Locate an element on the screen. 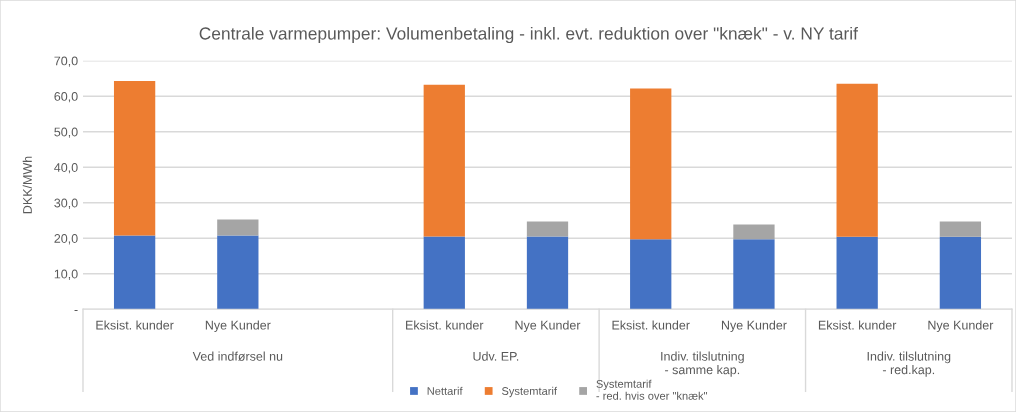 Image resolution: width=1016 pixels, height=412 pixels. y-tick-label: 30,0 is located at coordinates (66, 203).